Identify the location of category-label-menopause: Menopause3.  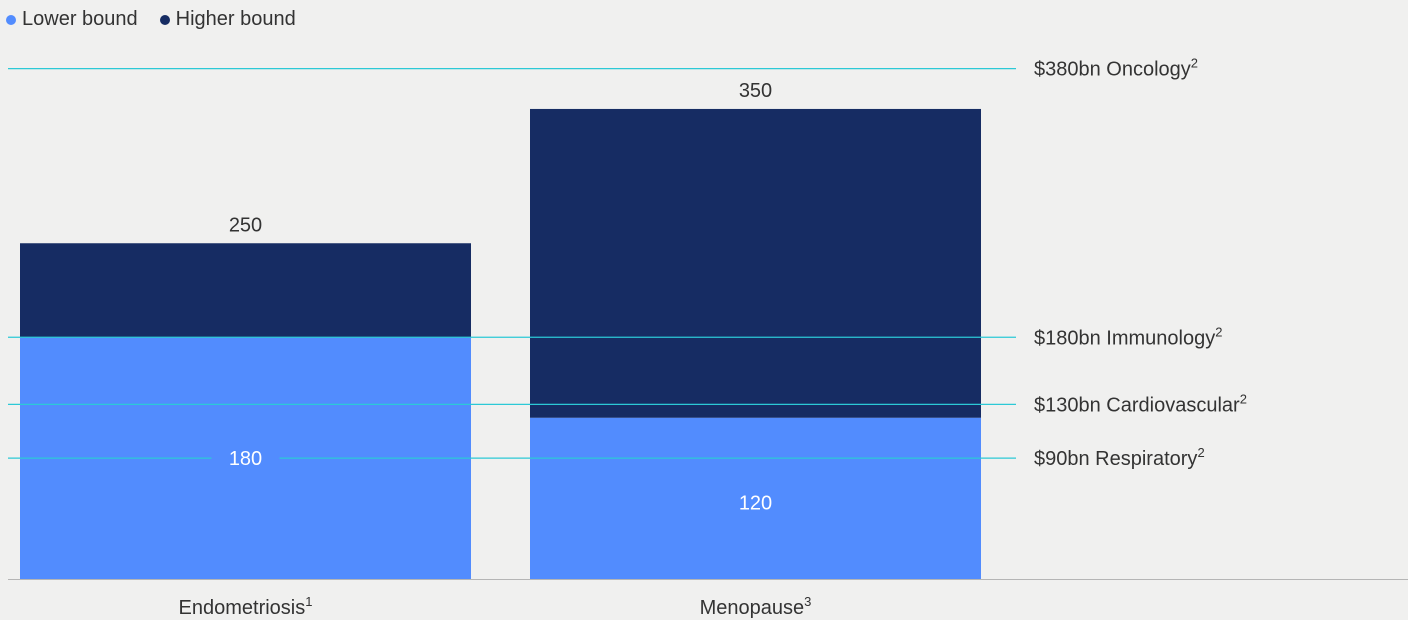
(756, 606).